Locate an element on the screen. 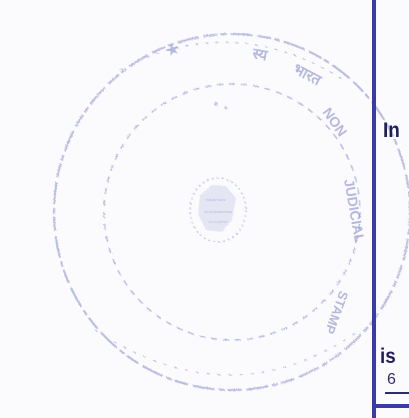  svg-text: NON is located at coordinates (335, 122).